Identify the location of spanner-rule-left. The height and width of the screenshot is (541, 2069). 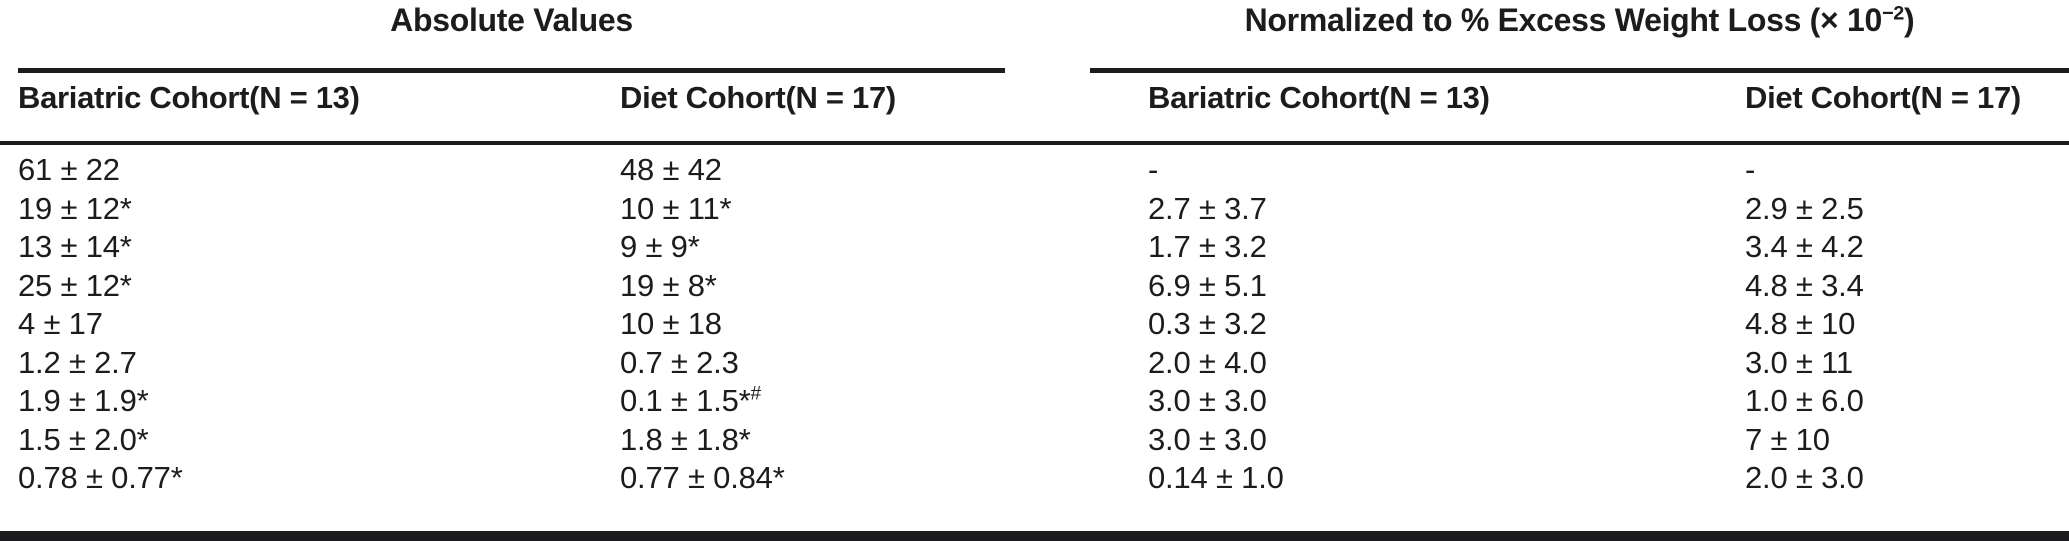
(511, 70).